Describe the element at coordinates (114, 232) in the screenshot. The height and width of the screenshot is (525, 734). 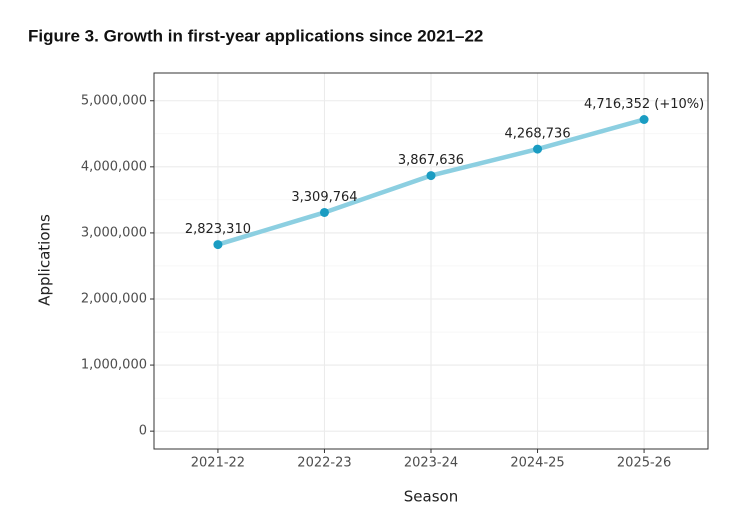
I see `y-tick-label: 3,000,000` at that location.